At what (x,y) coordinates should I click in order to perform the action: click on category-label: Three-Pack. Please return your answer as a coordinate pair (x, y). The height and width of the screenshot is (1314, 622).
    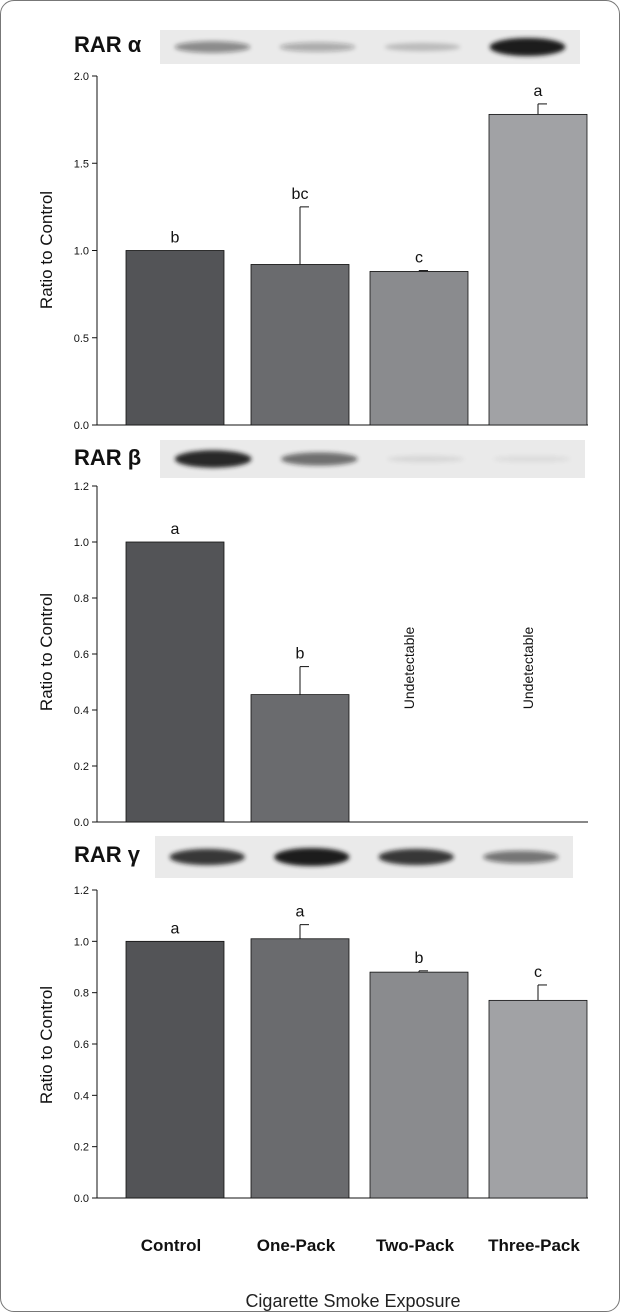
    Looking at the image, I should click on (534, 1245).